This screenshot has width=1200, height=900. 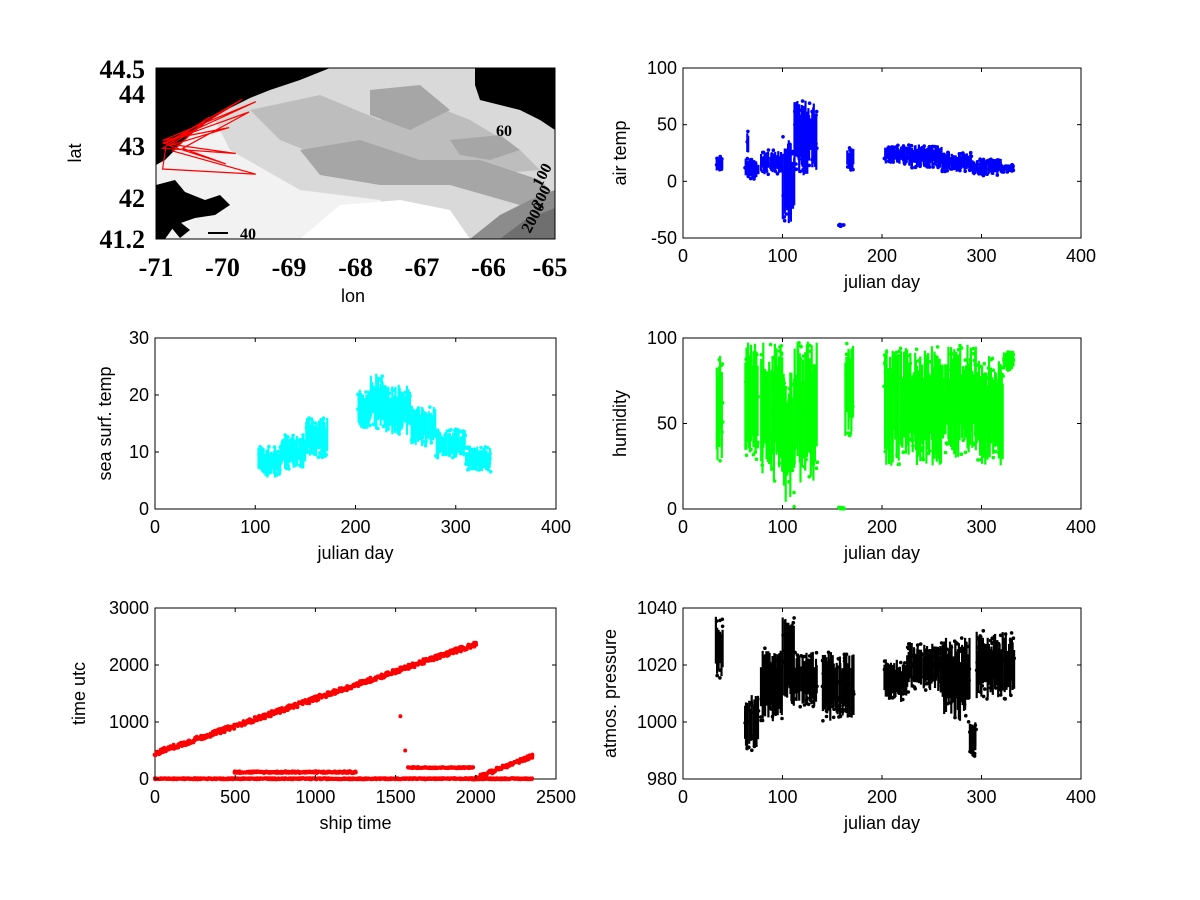 I want to click on x-axis-label: ship time, so click(x=355, y=823).